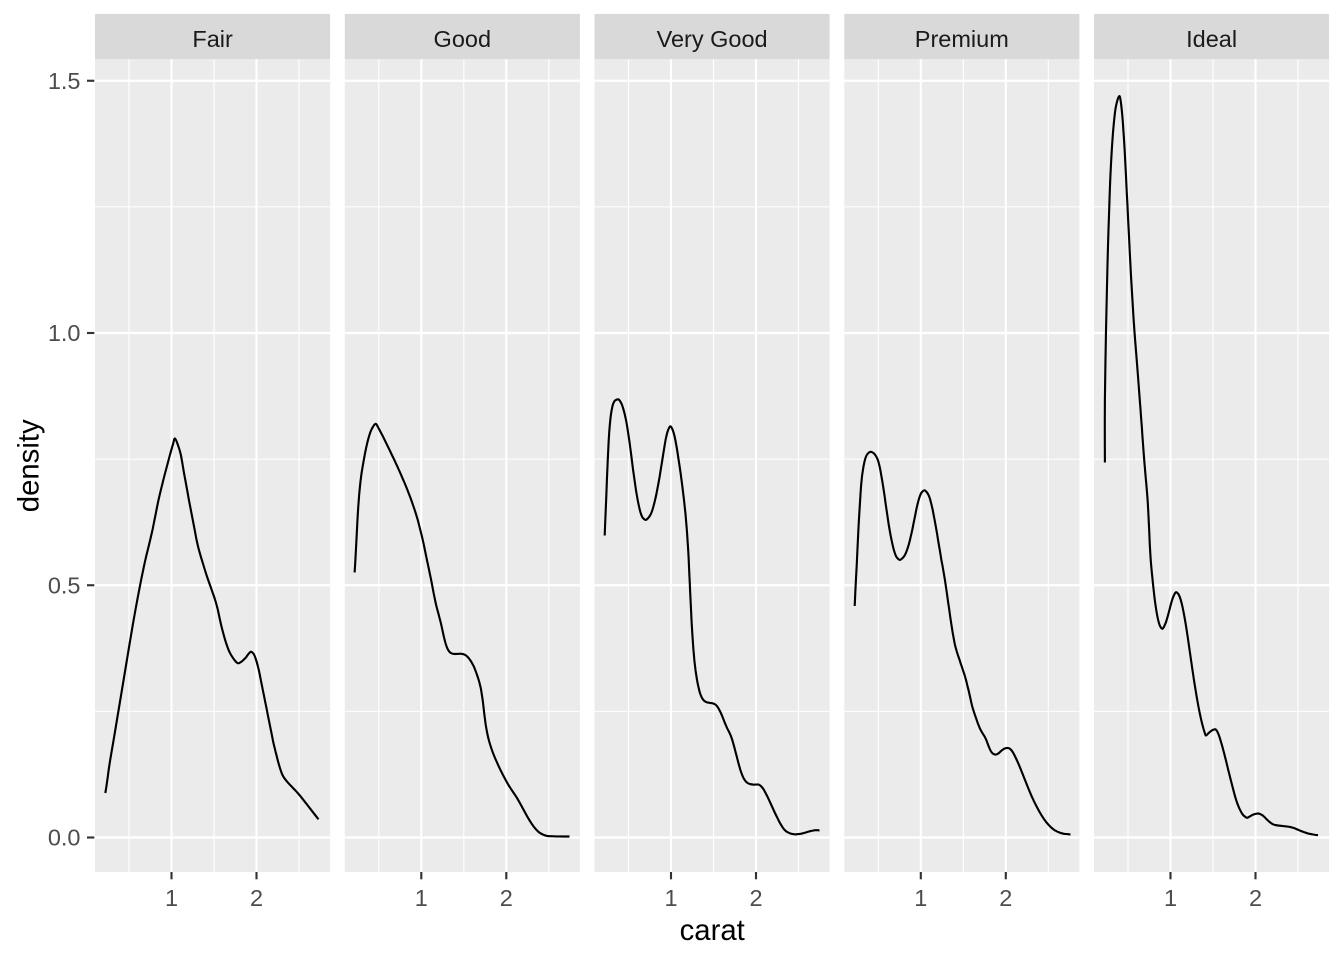 This screenshot has width=1344, height=960. I want to click on svg-text: 1.0, so click(64, 333).